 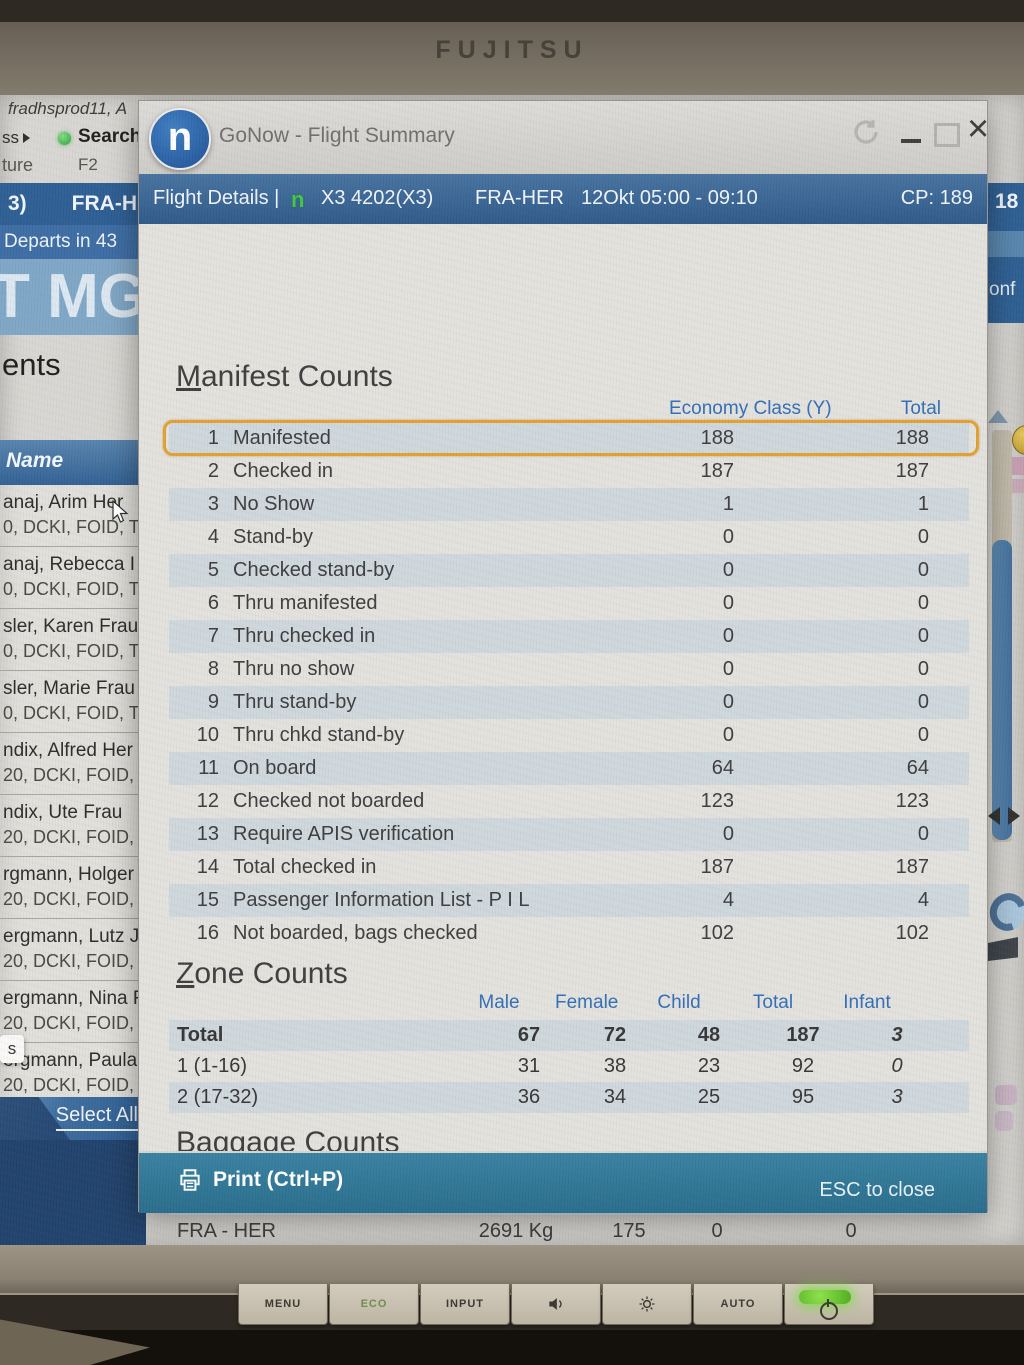 I want to click on flight-route: FRA-HER, so click(x=519, y=198).